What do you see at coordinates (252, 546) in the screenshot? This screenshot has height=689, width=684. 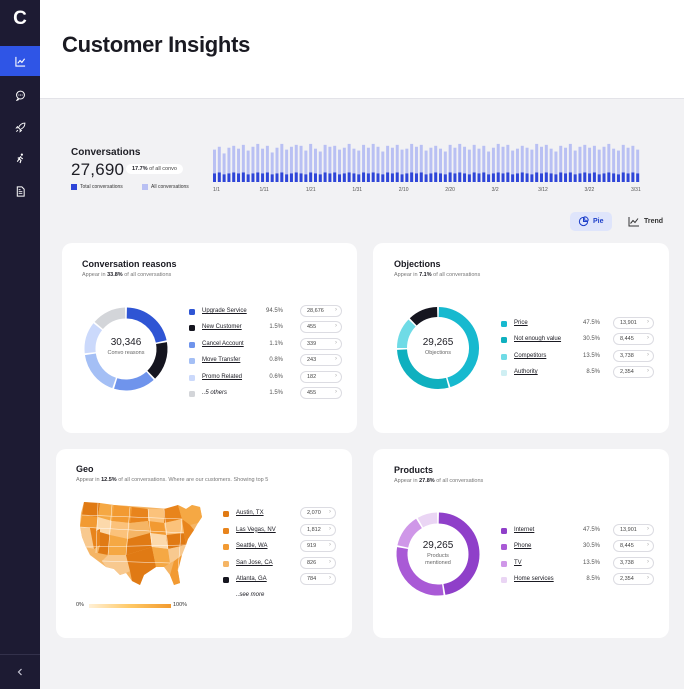 I see `legend-item-link: Seattle, WA` at bounding box center [252, 546].